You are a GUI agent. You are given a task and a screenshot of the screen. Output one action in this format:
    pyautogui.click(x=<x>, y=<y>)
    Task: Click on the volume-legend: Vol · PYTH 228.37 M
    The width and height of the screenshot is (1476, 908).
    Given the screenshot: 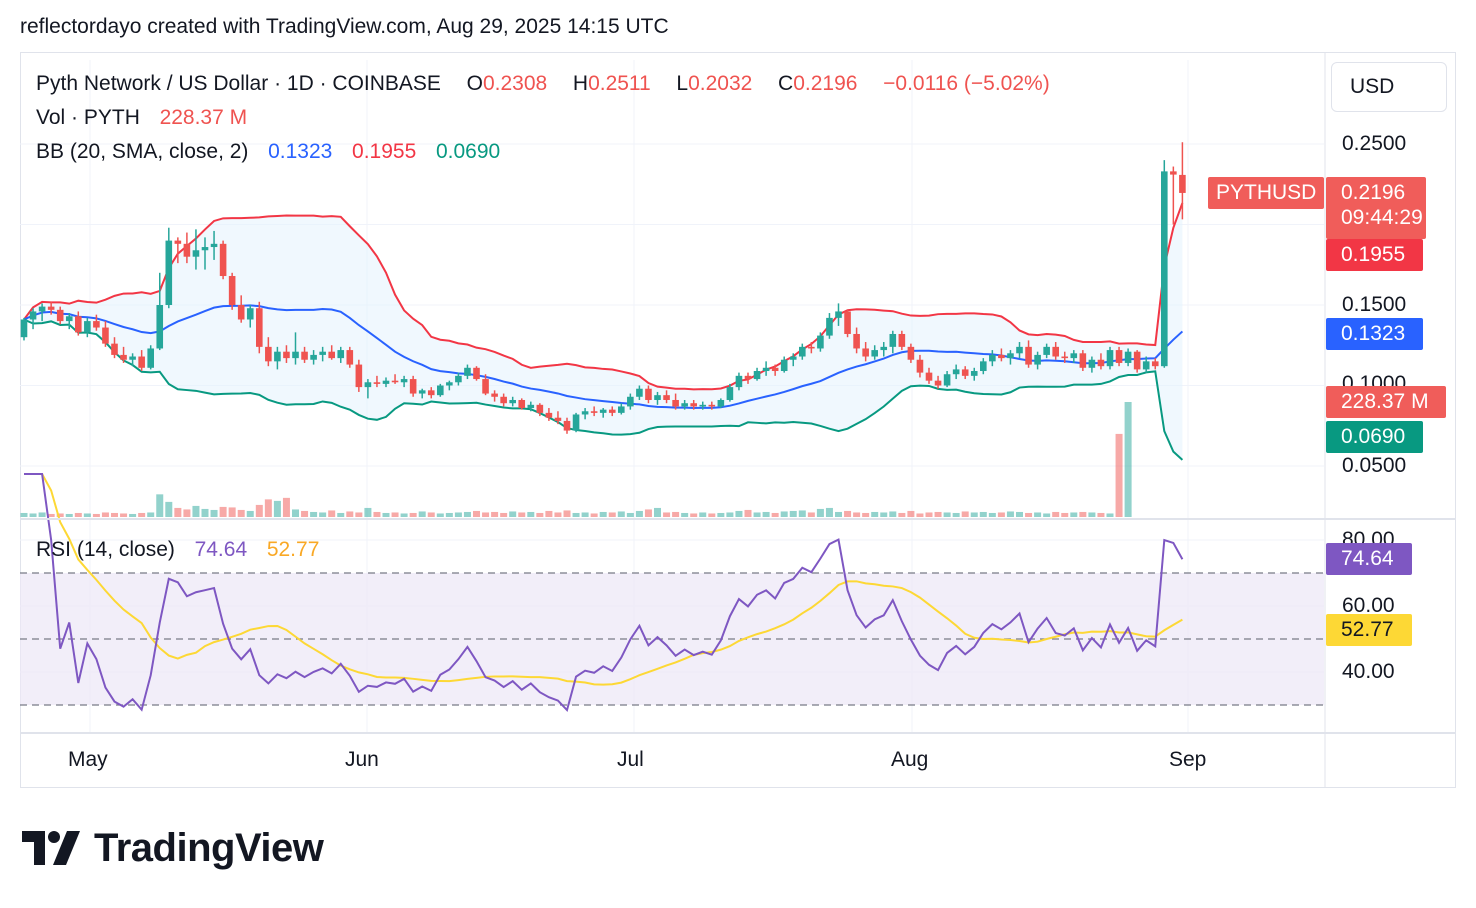 What is the action you would take?
    pyautogui.click(x=141, y=118)
    